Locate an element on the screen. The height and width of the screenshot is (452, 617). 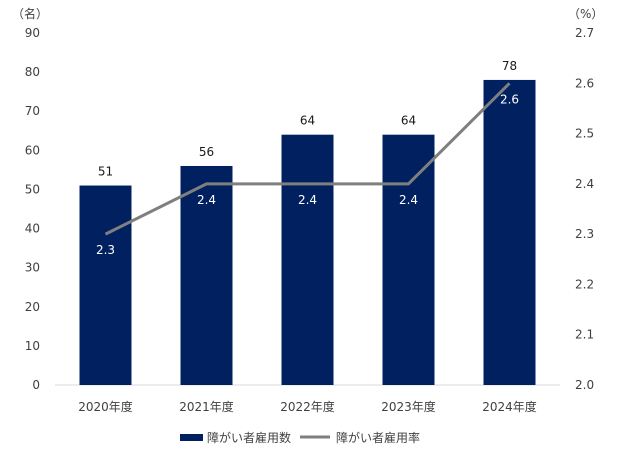
left-axis-unit: （名） is located at coordinates (30, 13).